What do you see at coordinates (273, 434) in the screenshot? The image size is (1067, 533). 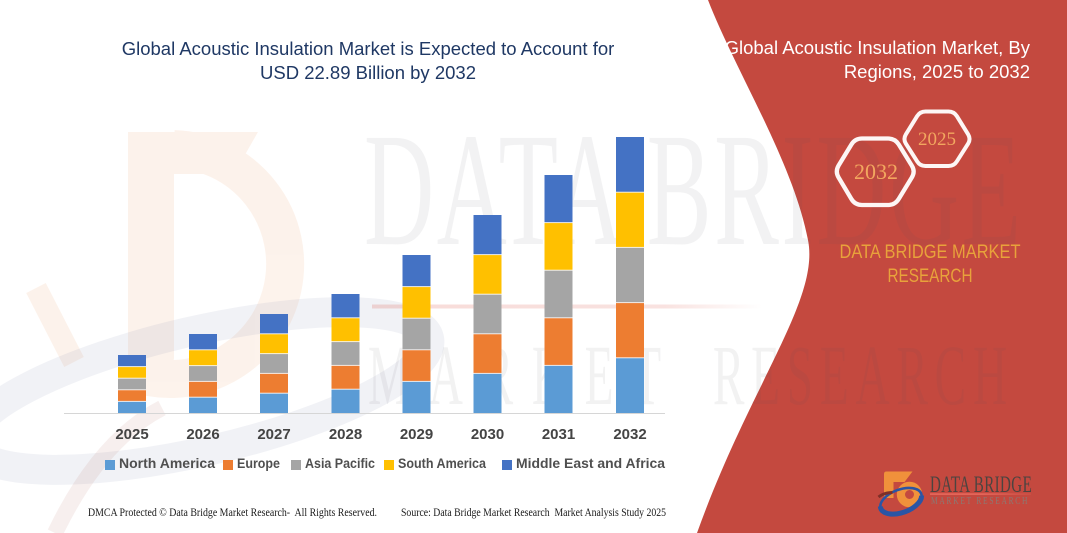 I see `svg-text: 2027` at bounding box center [273, 434].